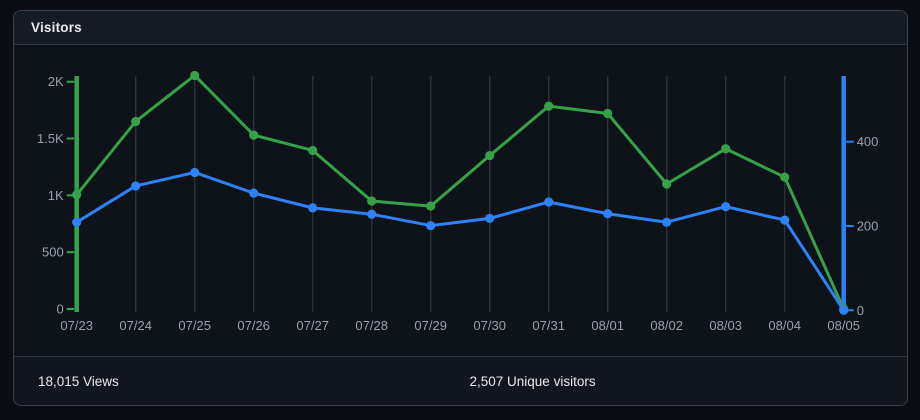  I want to click on right-axis-tick-label: 200, so click(868, 226).